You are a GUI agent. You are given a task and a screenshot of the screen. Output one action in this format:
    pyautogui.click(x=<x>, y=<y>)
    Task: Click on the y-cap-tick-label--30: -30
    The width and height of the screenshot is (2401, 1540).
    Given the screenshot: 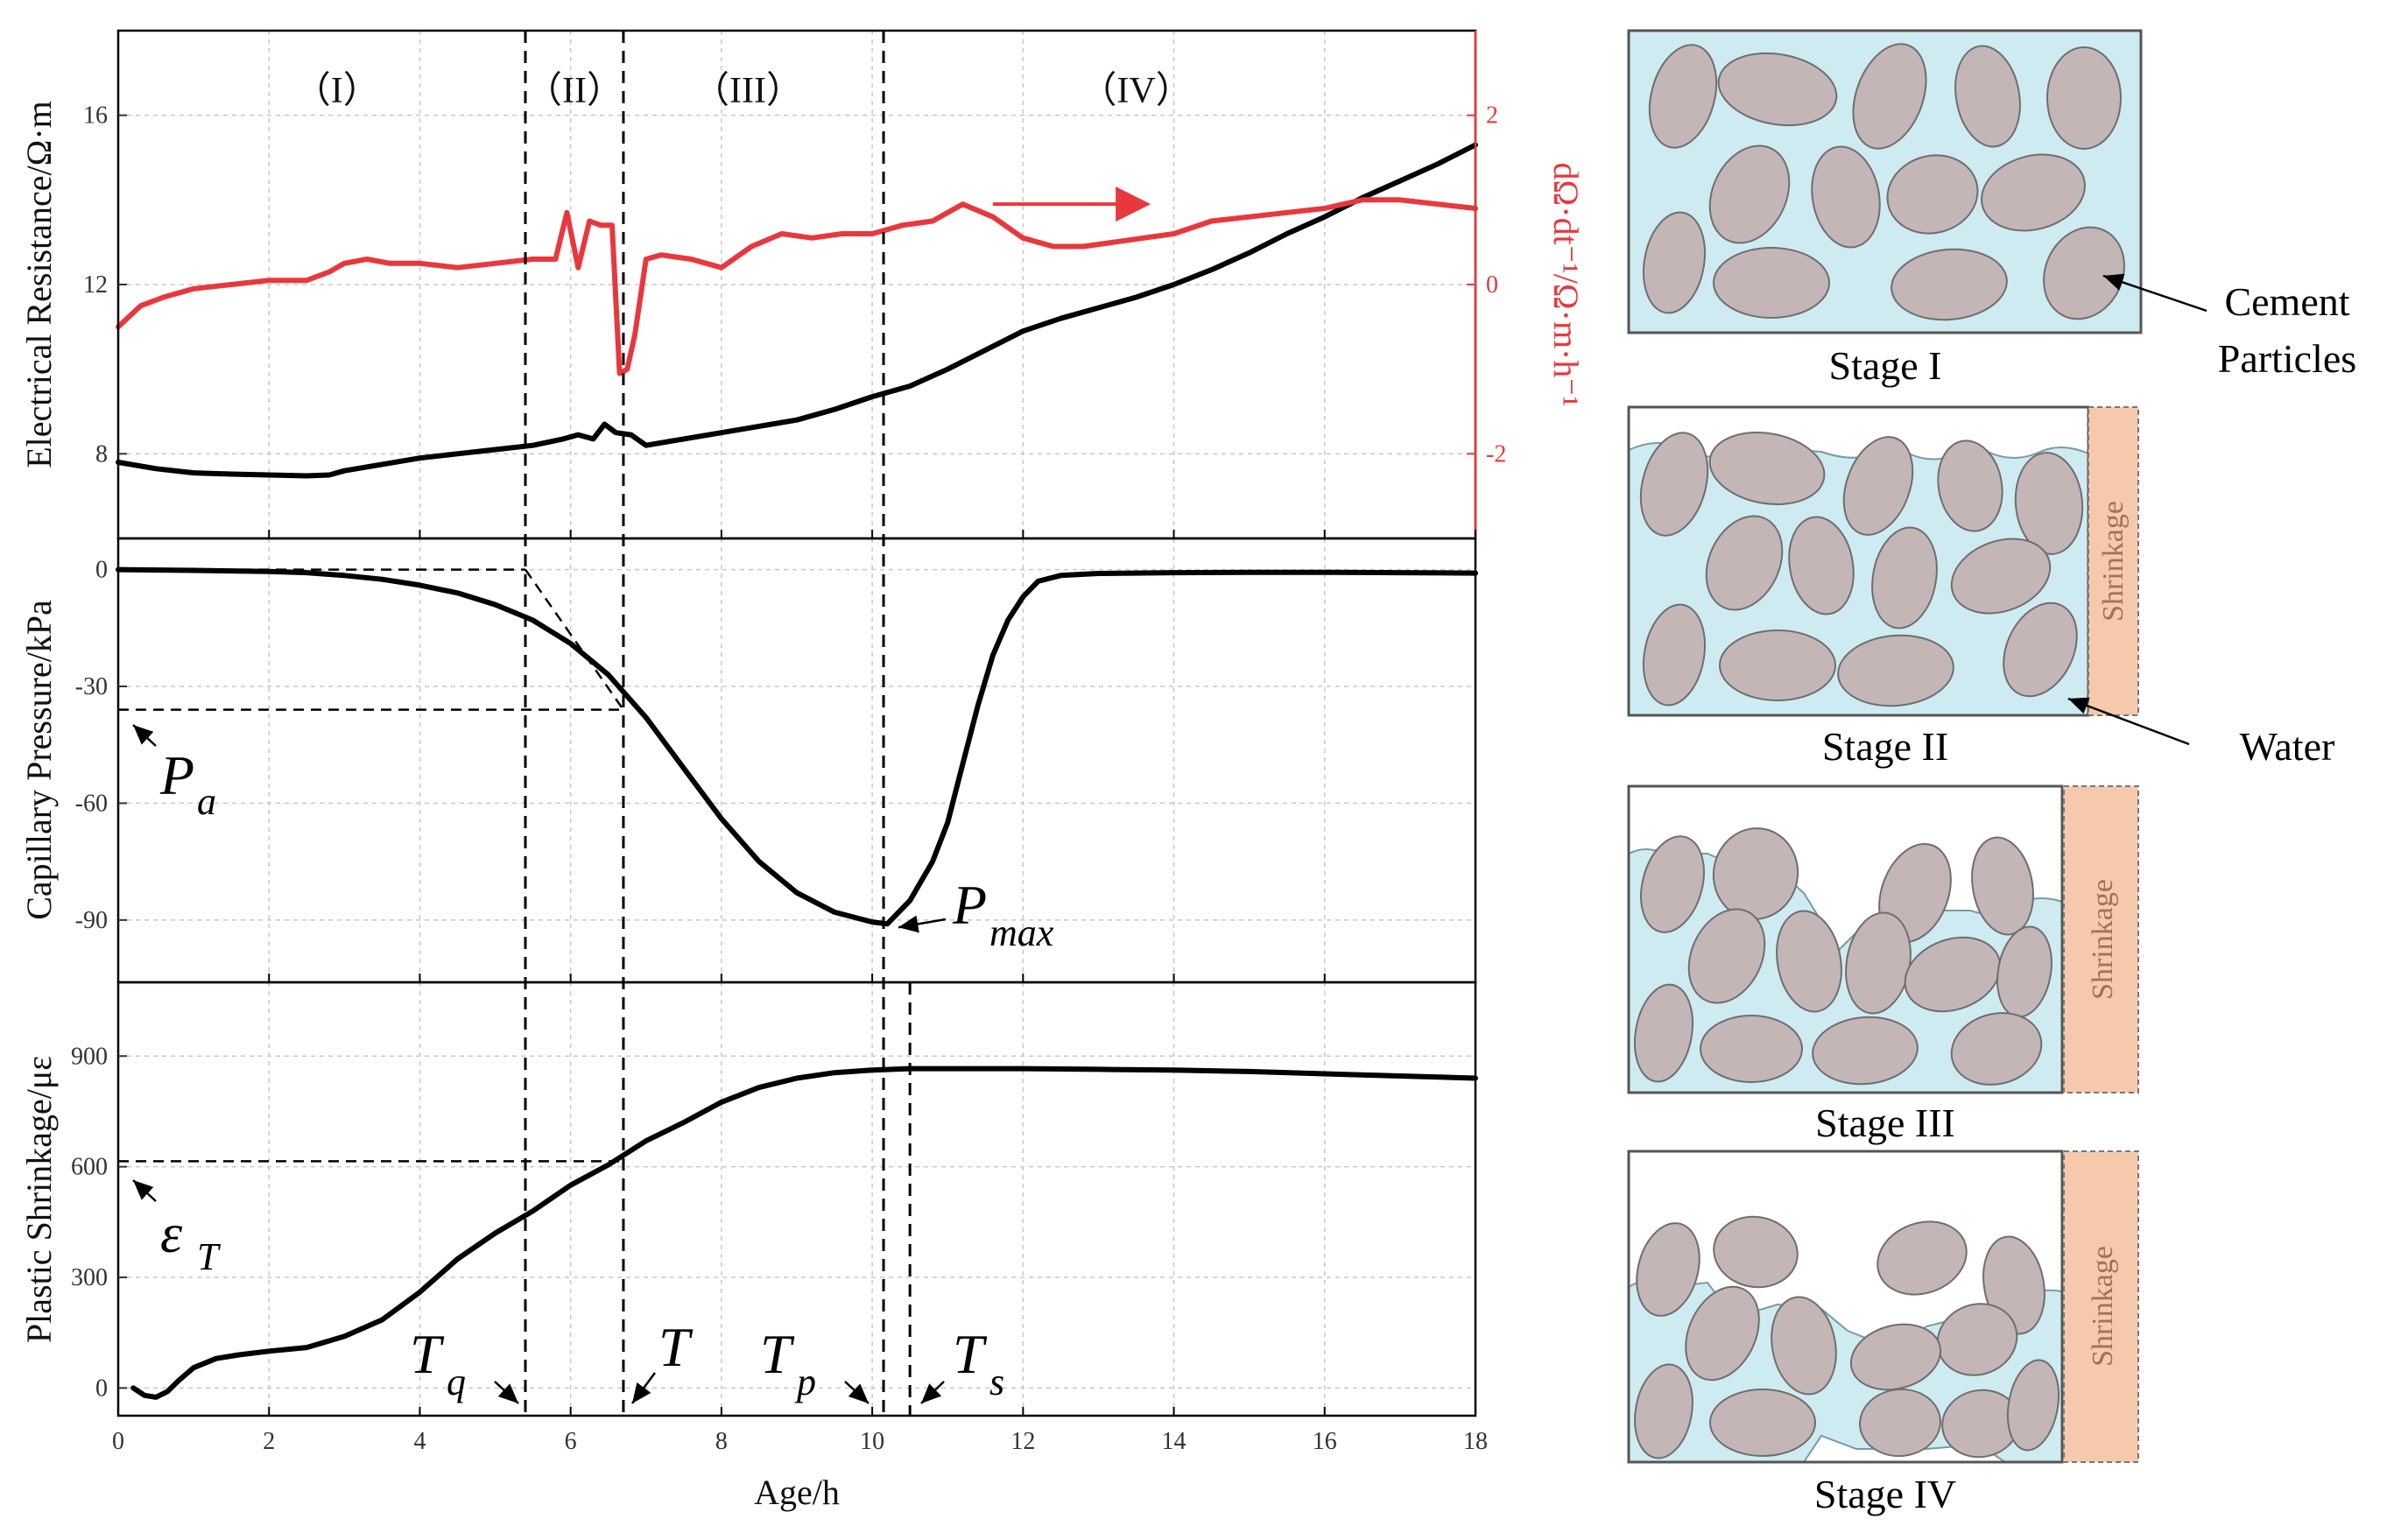 What is the action you would take?
    pyautogui.click(x=91, y=686)
    